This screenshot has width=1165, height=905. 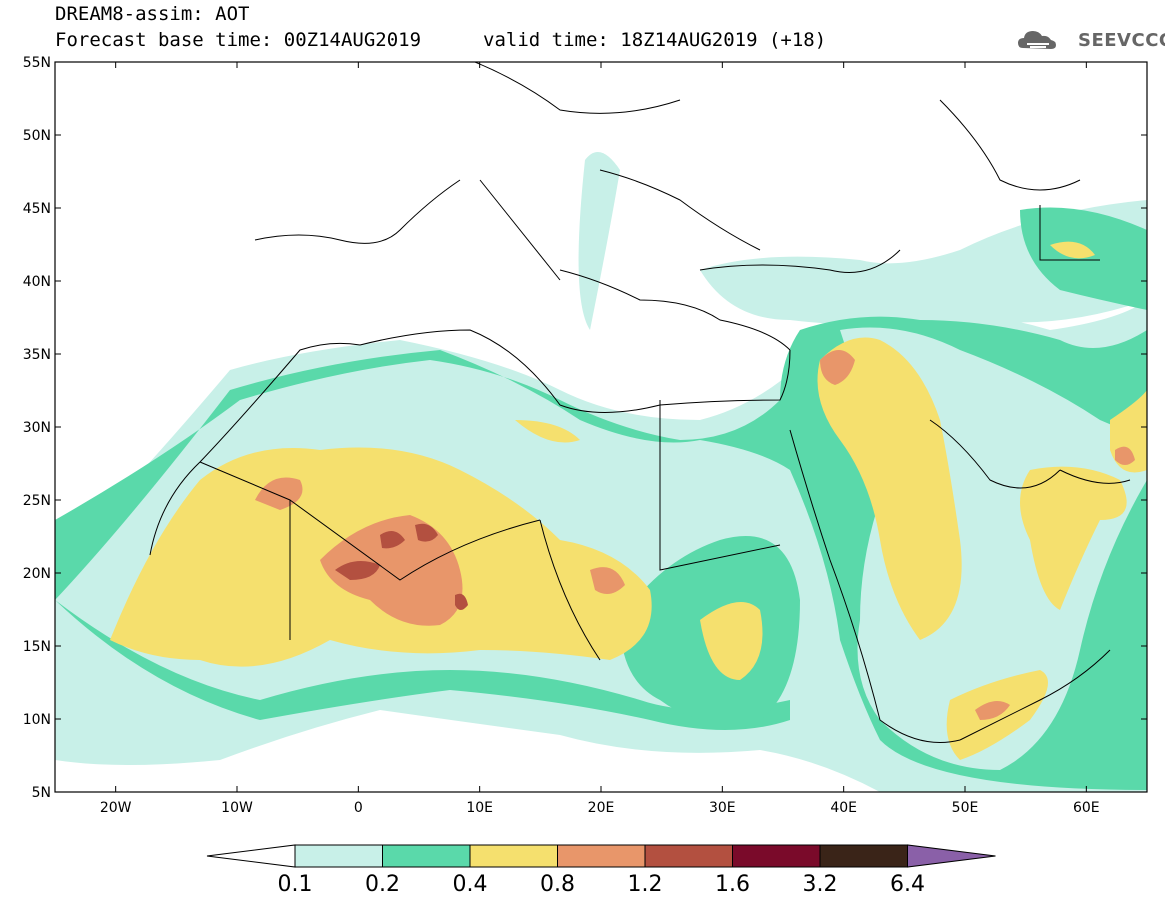 I want to click on colorbar-label: 1.2, so click(x=645, y=884).